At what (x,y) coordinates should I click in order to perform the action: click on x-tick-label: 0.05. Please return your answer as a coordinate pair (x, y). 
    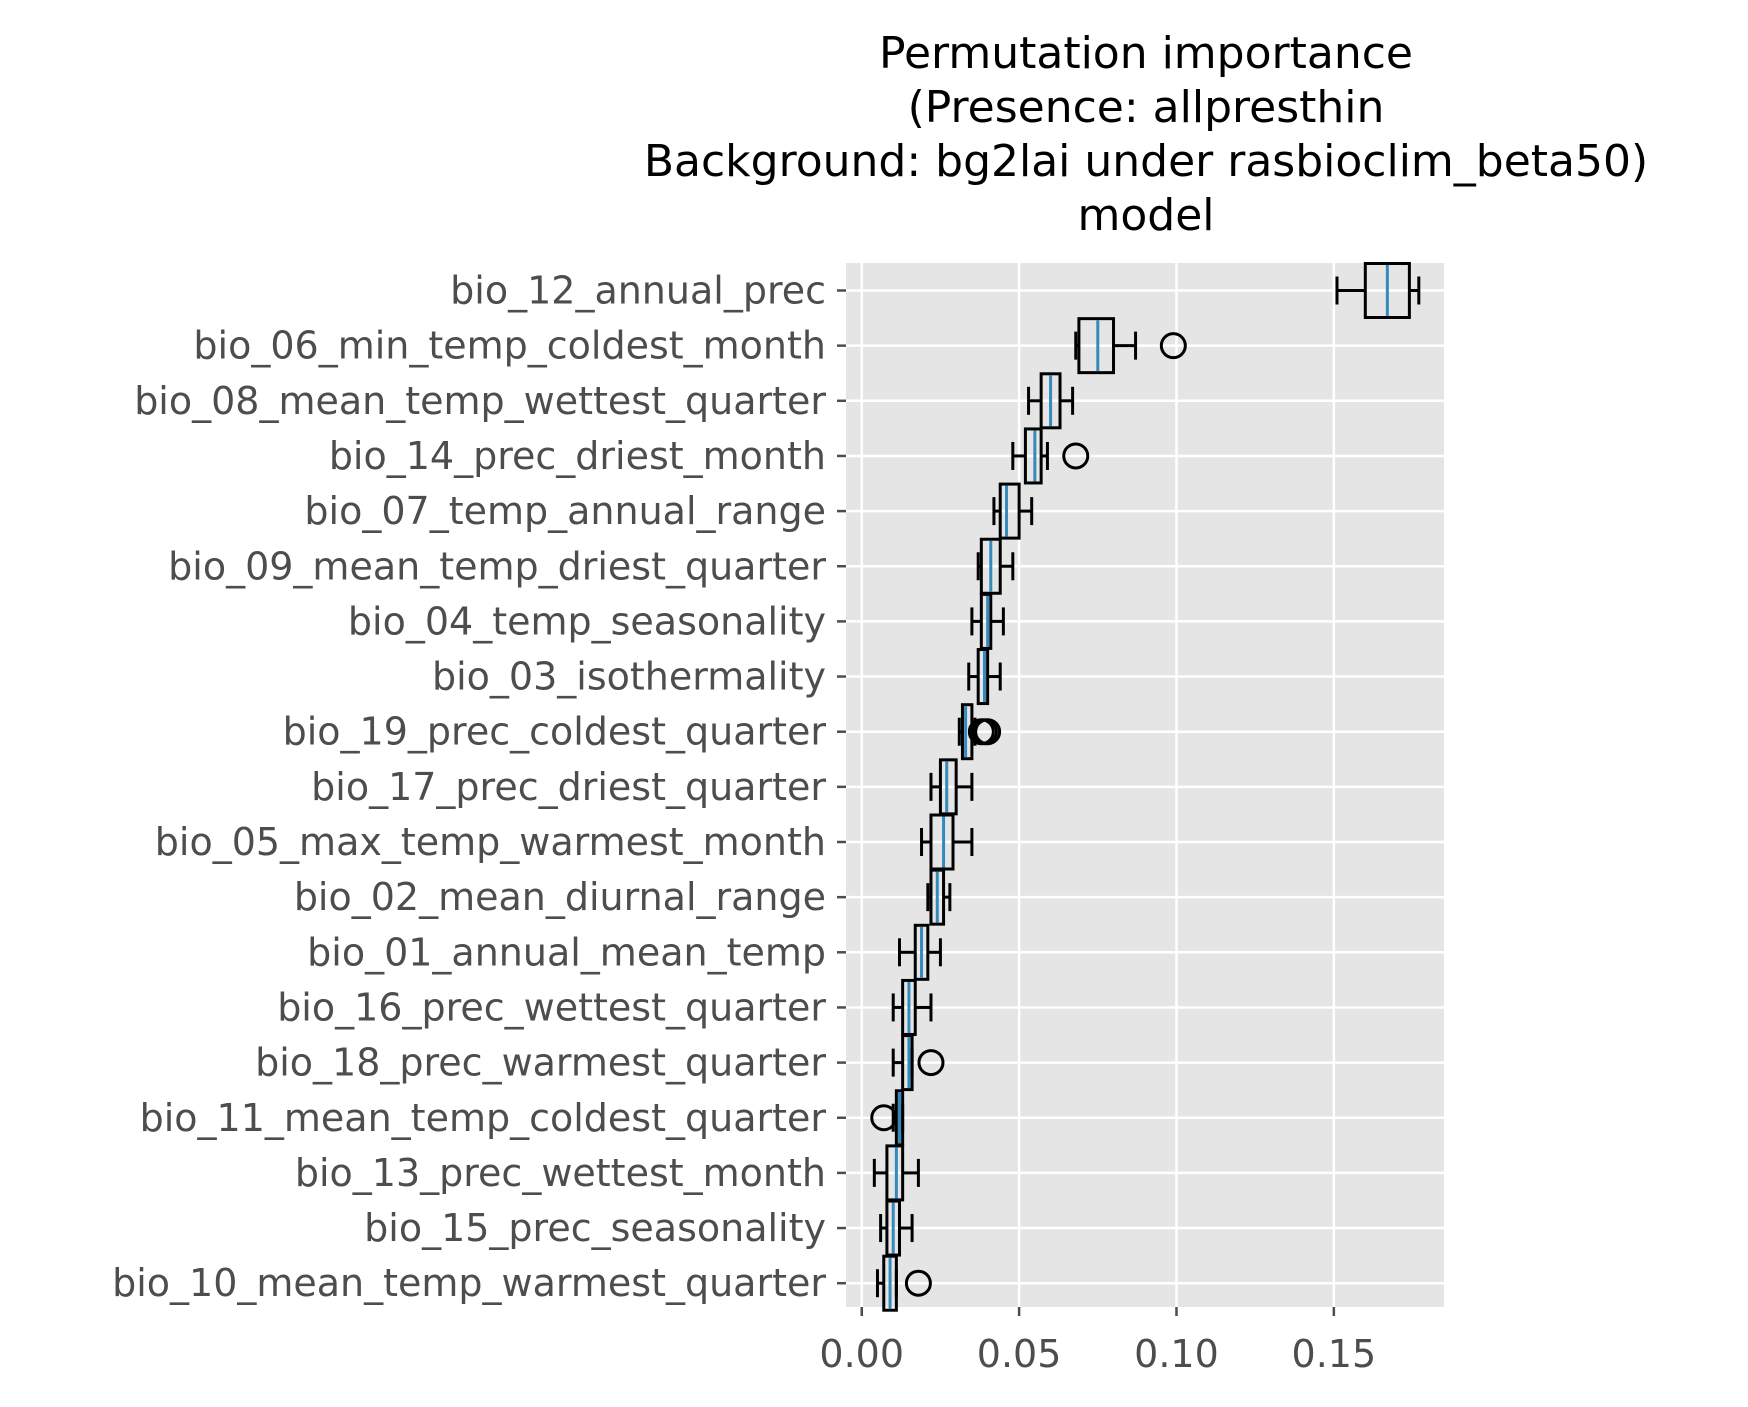
    Looking at the image, I should click on (1019, 1354).